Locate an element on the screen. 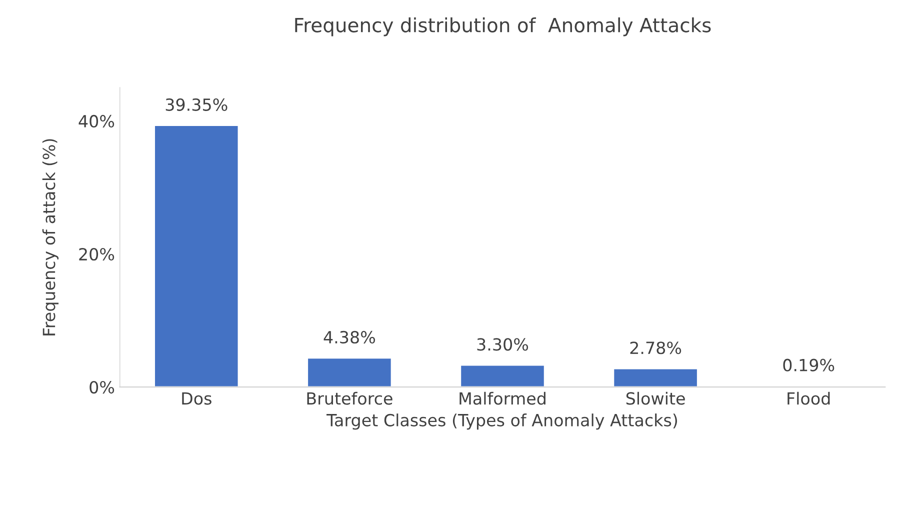 This screenshot has height=516, width=922. y-tick-label: 20% is located at coordinates (96, 254).